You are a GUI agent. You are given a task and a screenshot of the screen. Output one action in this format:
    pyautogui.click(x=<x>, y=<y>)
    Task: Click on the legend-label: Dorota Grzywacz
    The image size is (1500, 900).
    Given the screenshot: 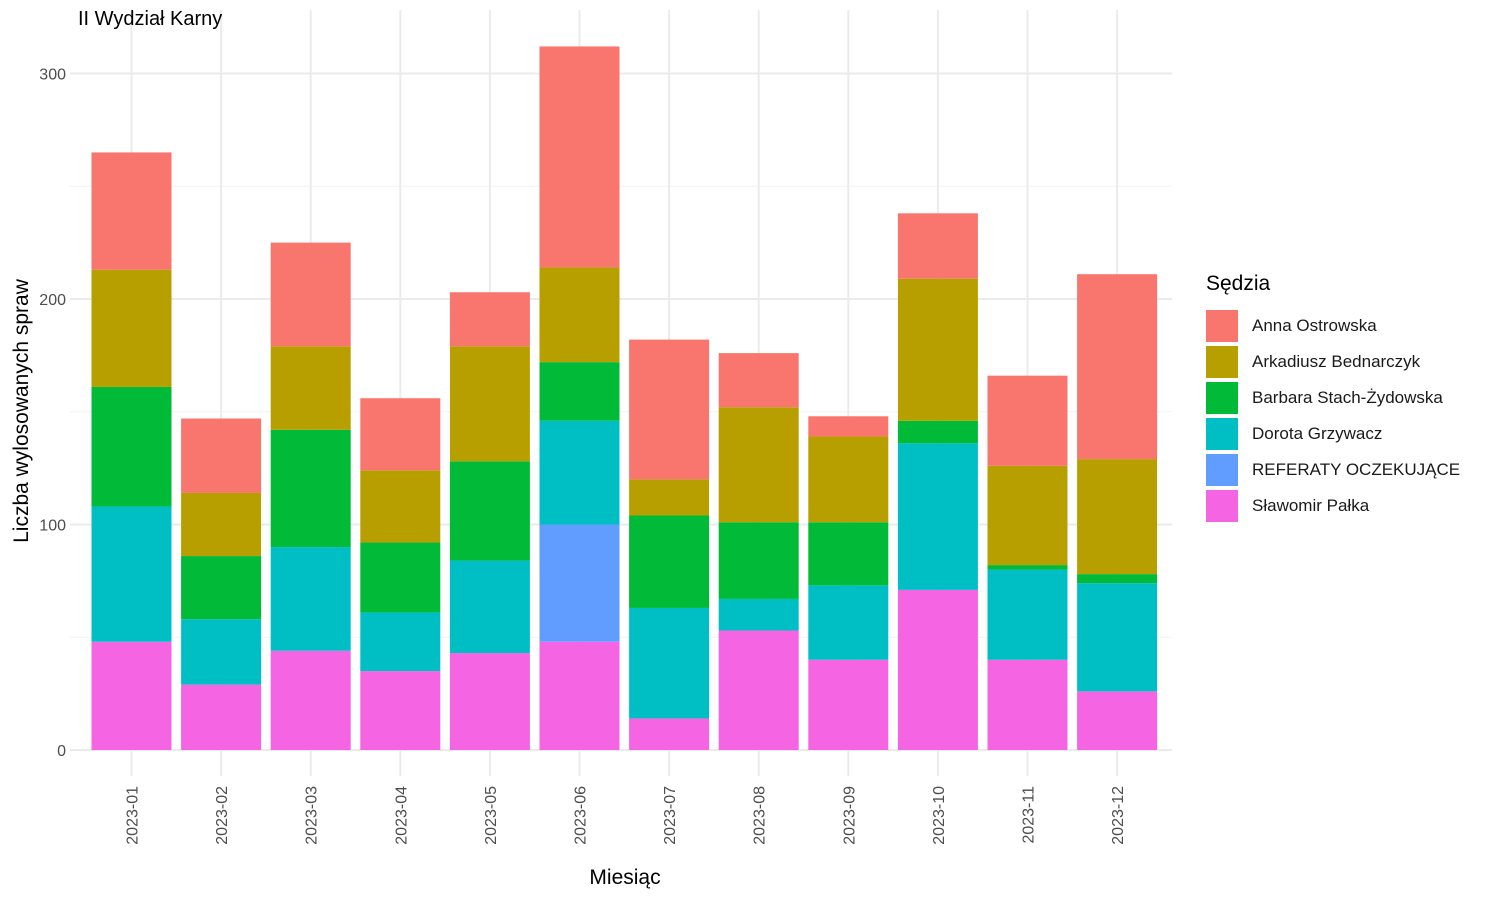 What is the action you would take?
    pyautogui.click(x=1317, y=433)
    